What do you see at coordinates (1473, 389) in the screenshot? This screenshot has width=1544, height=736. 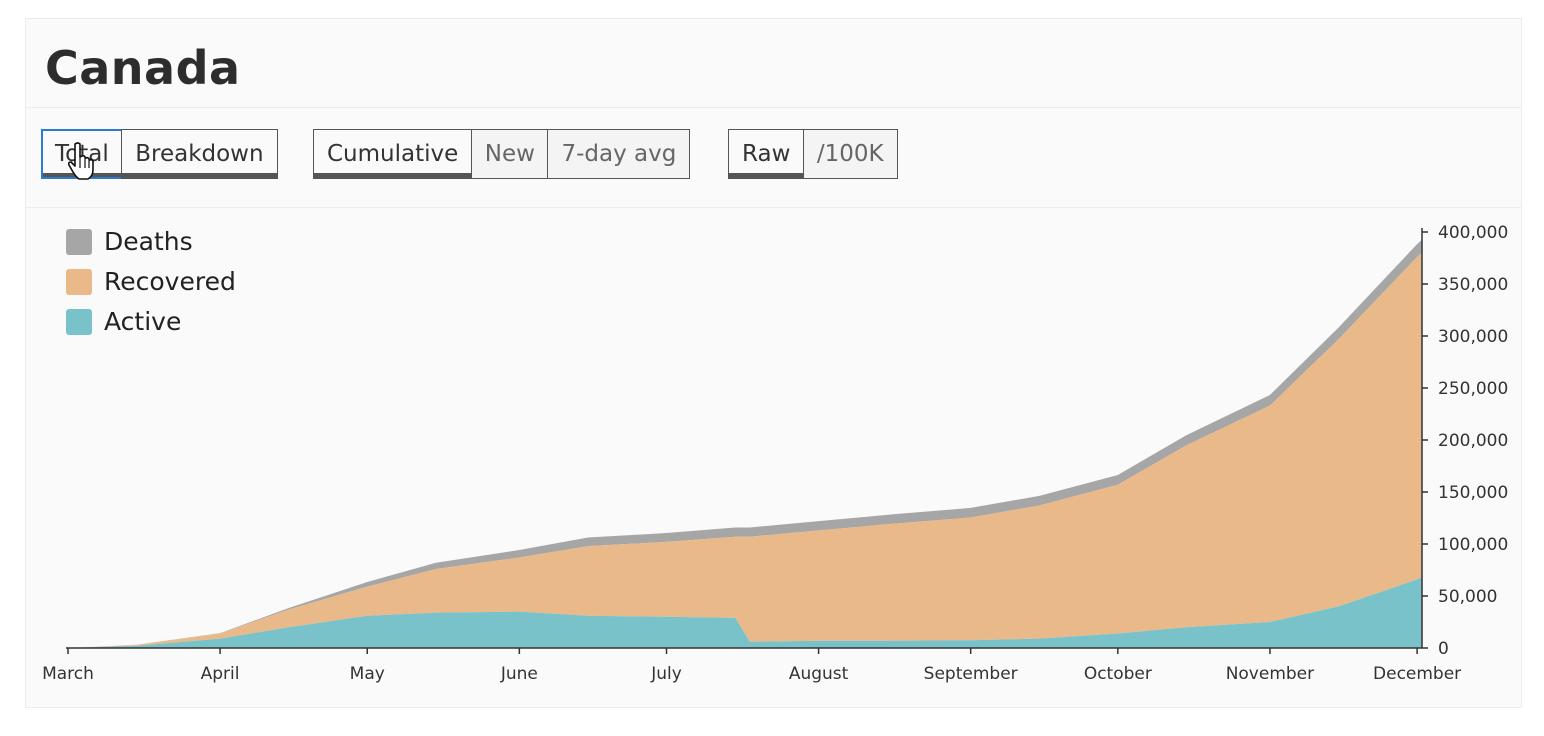 I see `y-tick-label-5: 250,000` at bounding box center [1473, 389].